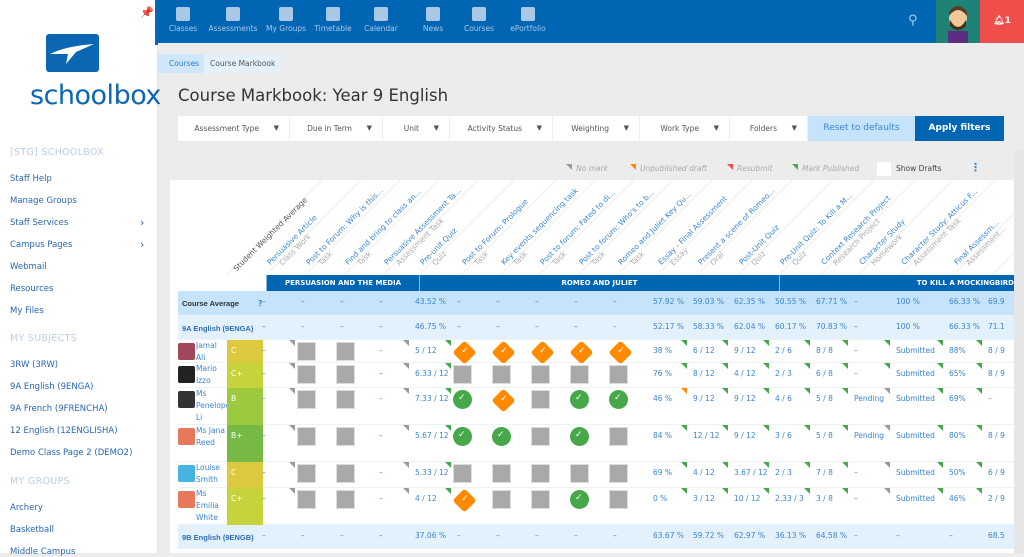 This screenshot has width=1024, height=557. Describe the element at coordinates (783, 472) in the screenshot. I see `grade-cell: 2 / 3` at that location.